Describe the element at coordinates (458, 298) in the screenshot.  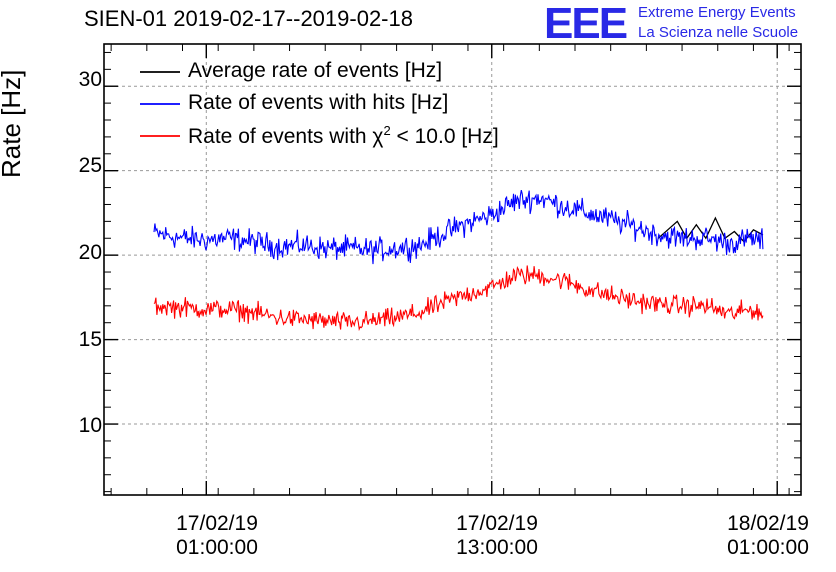
I see `series-chi2-line` at that location.